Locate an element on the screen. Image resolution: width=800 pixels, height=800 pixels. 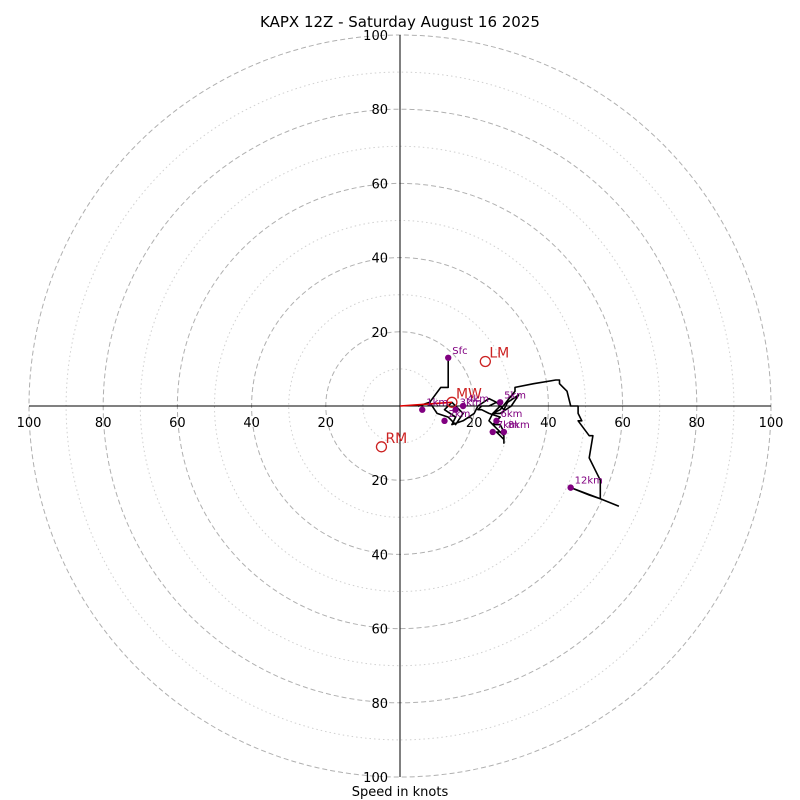
motion-marker-rm is located at coordinates (381, 447).